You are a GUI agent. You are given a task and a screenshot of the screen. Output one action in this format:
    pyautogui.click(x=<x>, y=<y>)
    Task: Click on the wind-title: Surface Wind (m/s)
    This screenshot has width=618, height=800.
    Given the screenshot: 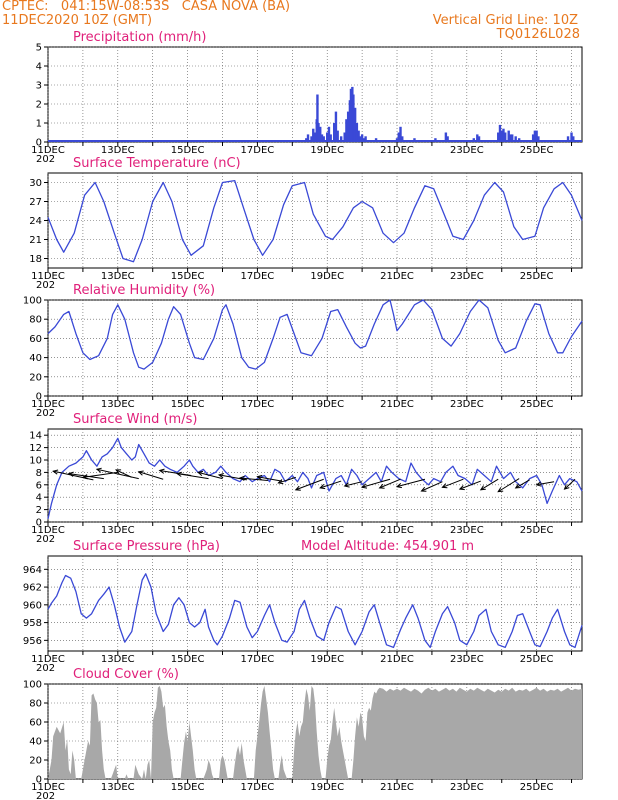 What is the action you would take?
    pyautogui.click(x=135, y=419)
    